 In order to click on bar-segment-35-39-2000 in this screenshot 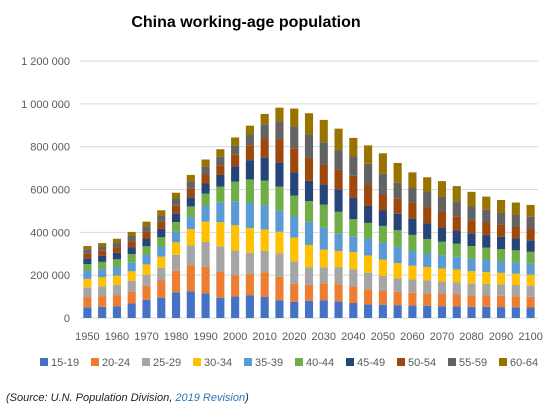, I will do `click(235, 213)`.